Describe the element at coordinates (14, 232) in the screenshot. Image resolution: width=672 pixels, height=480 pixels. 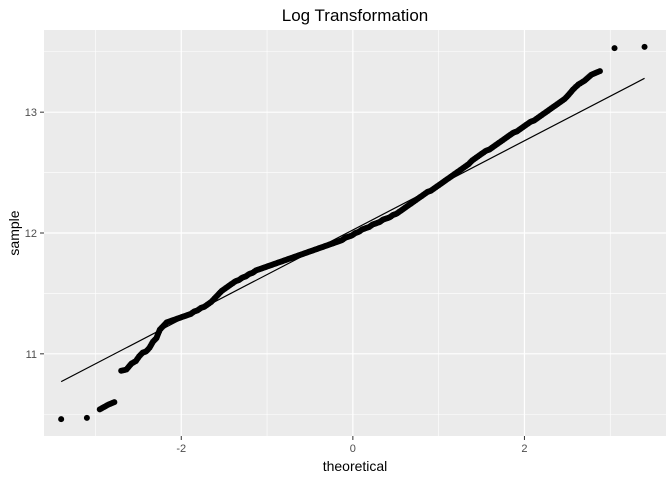
I see `y-axis-title: sample` at that location.